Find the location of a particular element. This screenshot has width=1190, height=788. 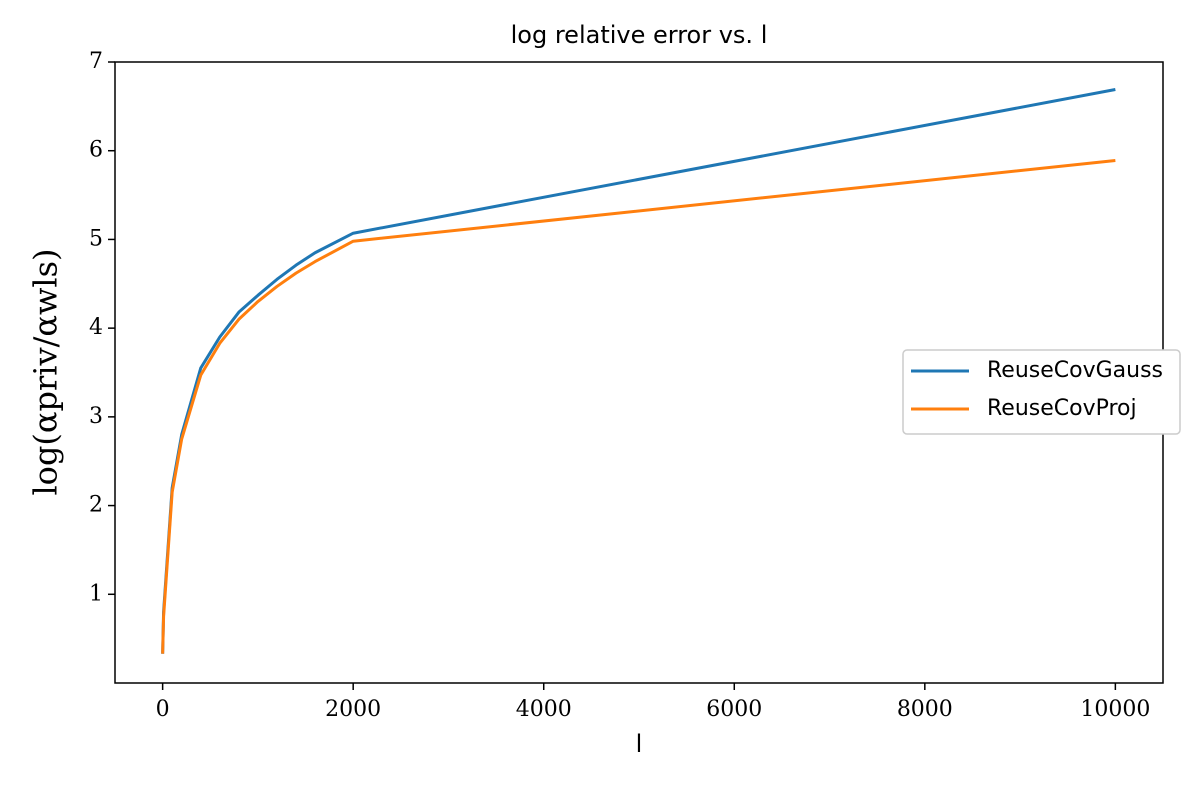

y-tick-label: 4 is located at coordinates (96, 327).